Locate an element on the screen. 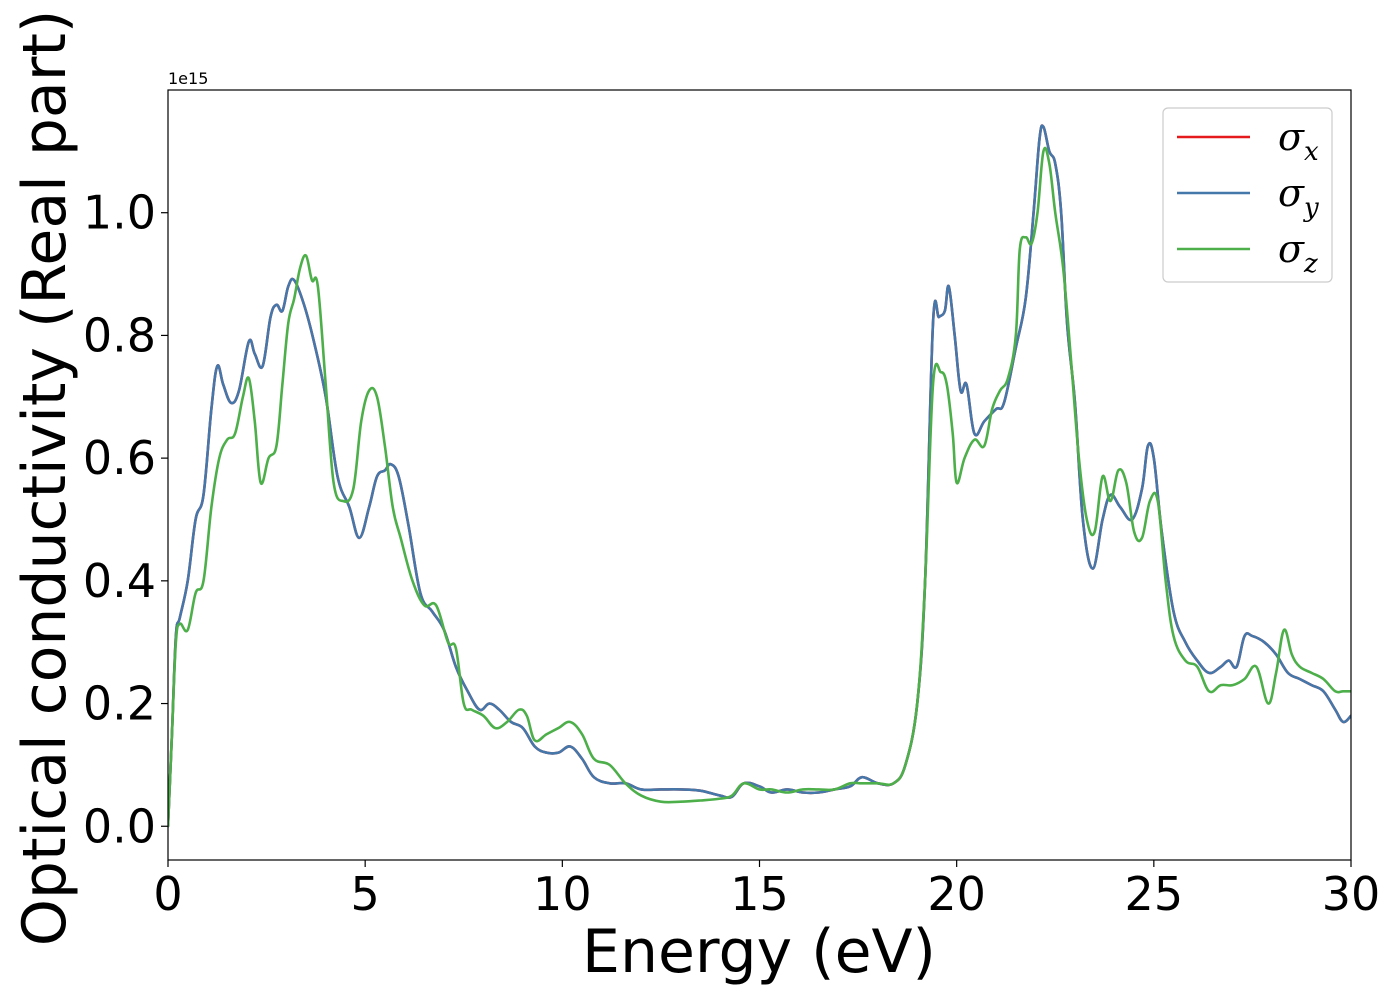 The height and width of the screenshot is (1000, 1400). x-tick-label: 20 is located at coordinates (956, 894).